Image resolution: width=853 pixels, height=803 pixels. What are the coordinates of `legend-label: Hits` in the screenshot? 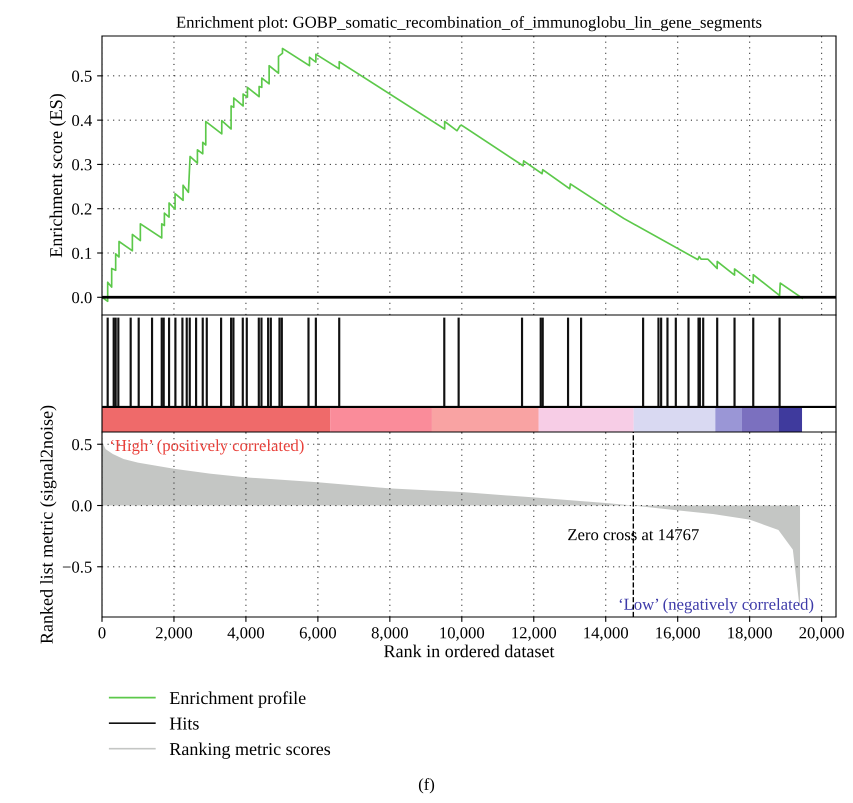 It's located at (184, 724).